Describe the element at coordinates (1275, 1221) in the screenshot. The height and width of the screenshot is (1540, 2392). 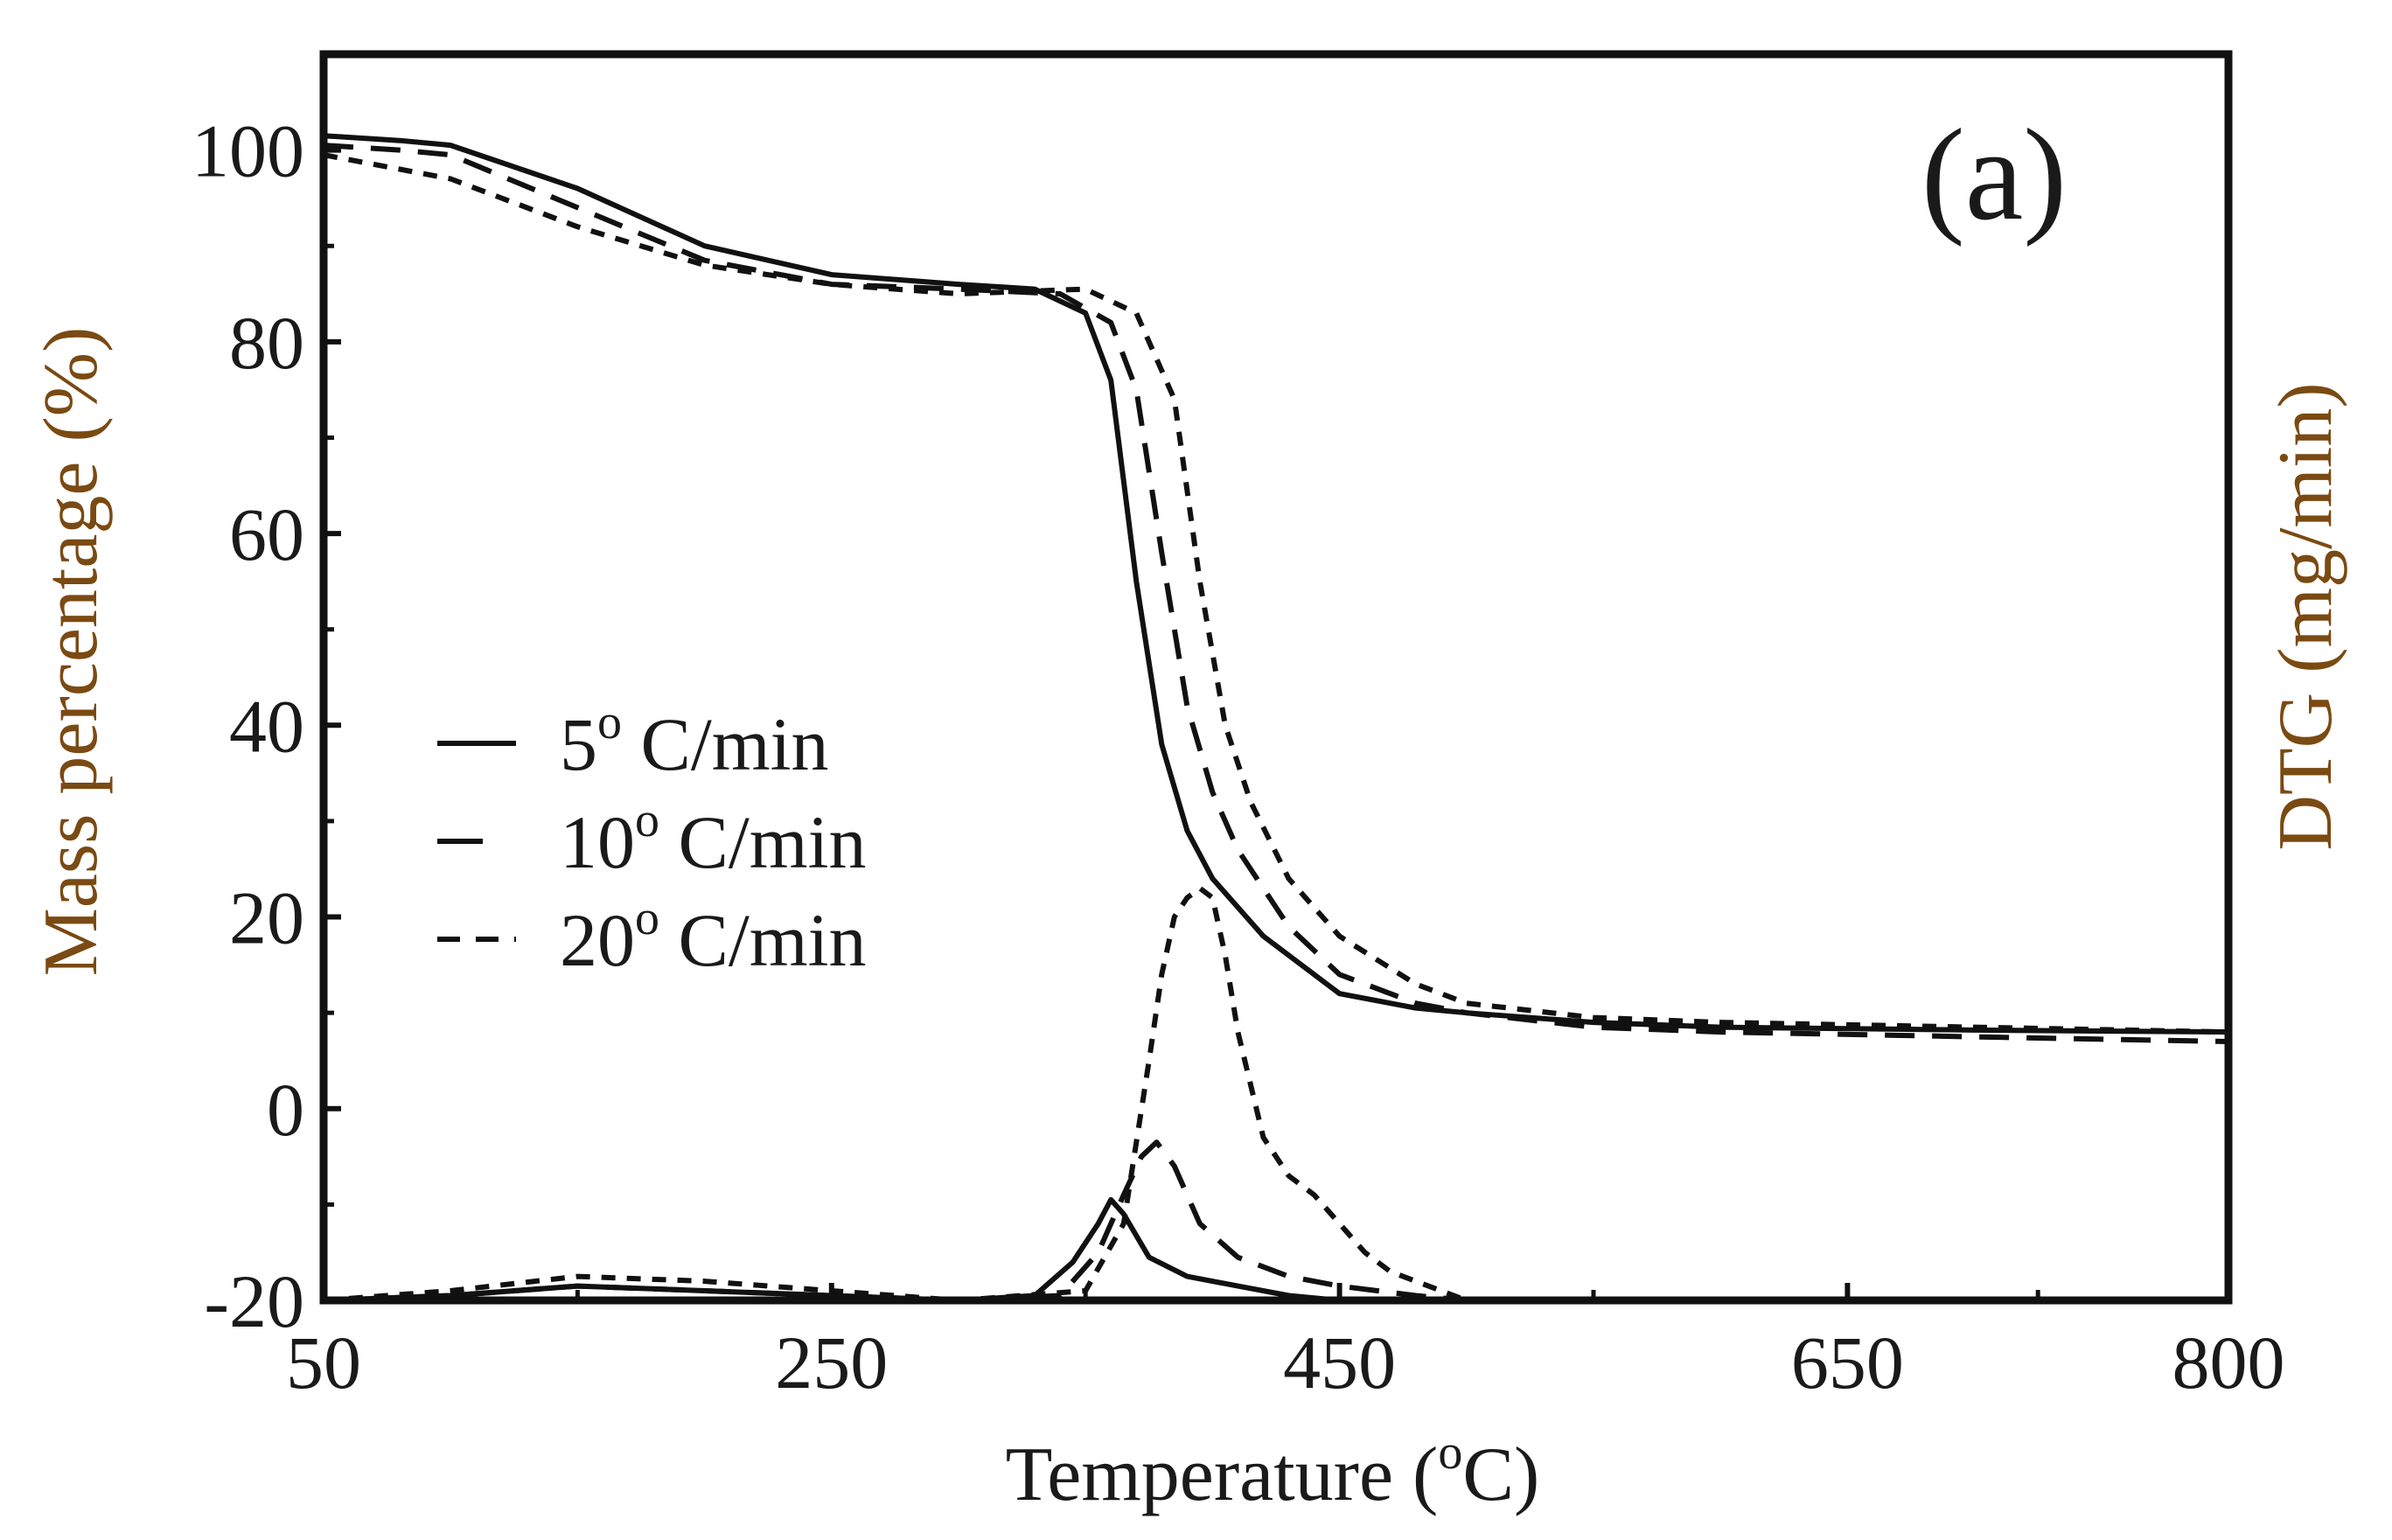
I see `series-line-10-c-min-dtg` at that location.